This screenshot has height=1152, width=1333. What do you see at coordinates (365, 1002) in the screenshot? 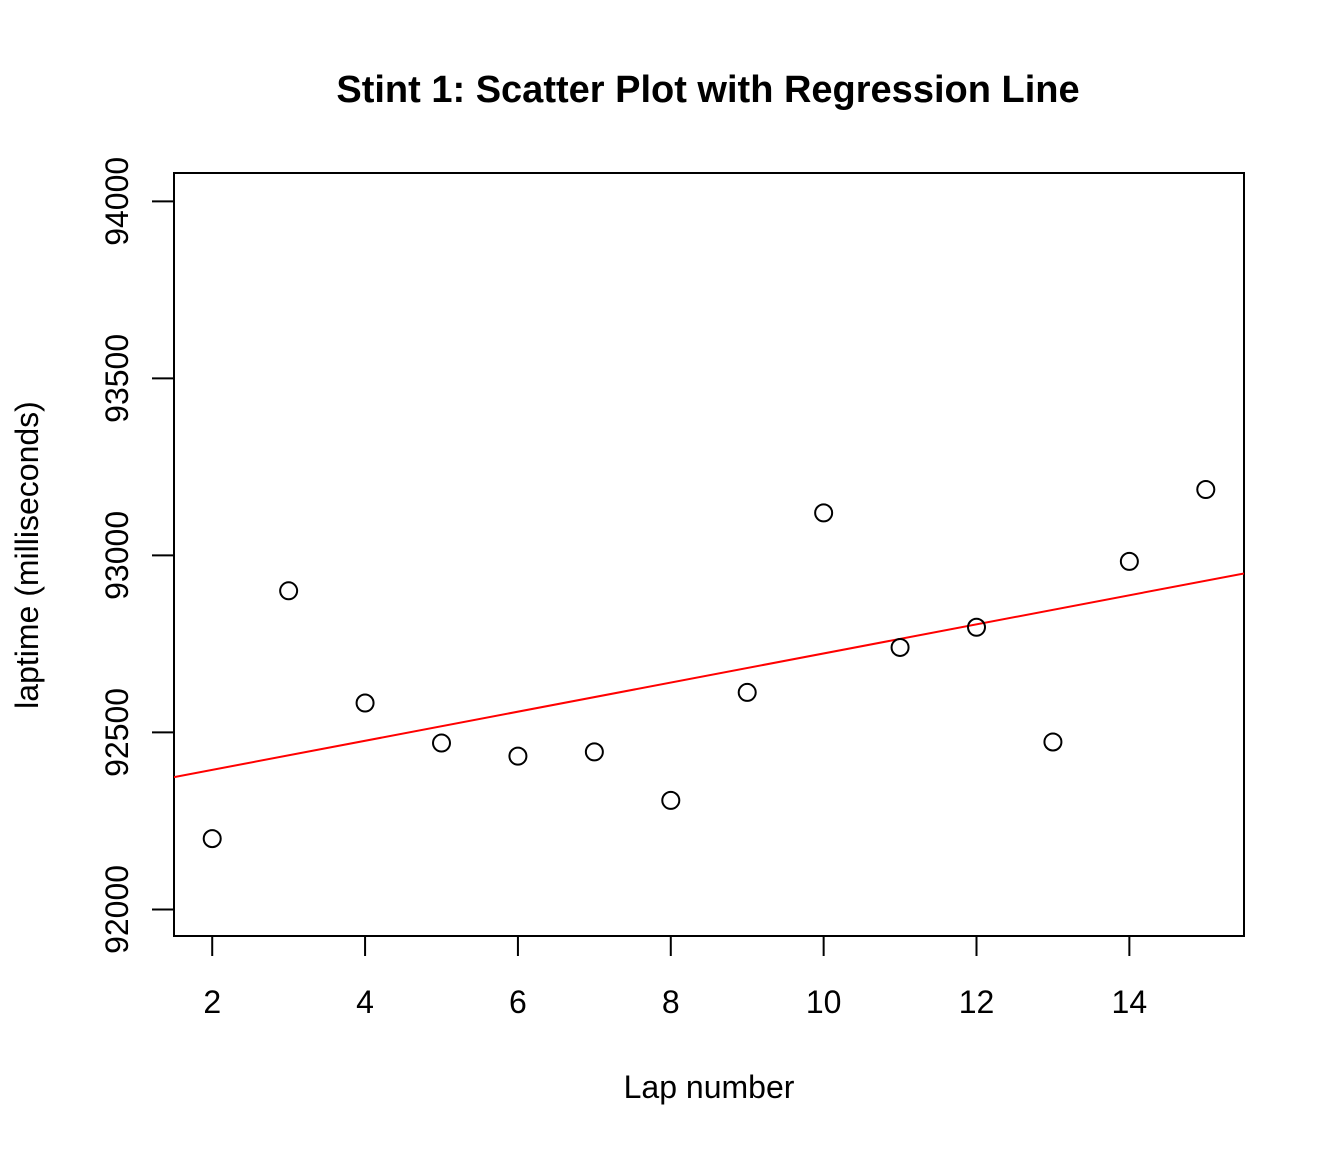
I see `x-tick-label: 4` at bounding box center [365, 1002].